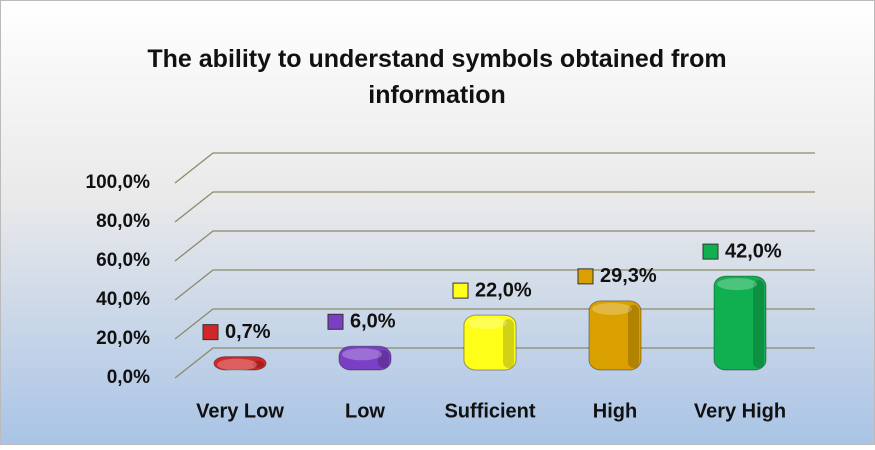 The height and width of the screenshot is (450, 875). Describe the element at coordinates (489, 411) in the screenshot. I see `x-tick-label: Sufficient` at that location.